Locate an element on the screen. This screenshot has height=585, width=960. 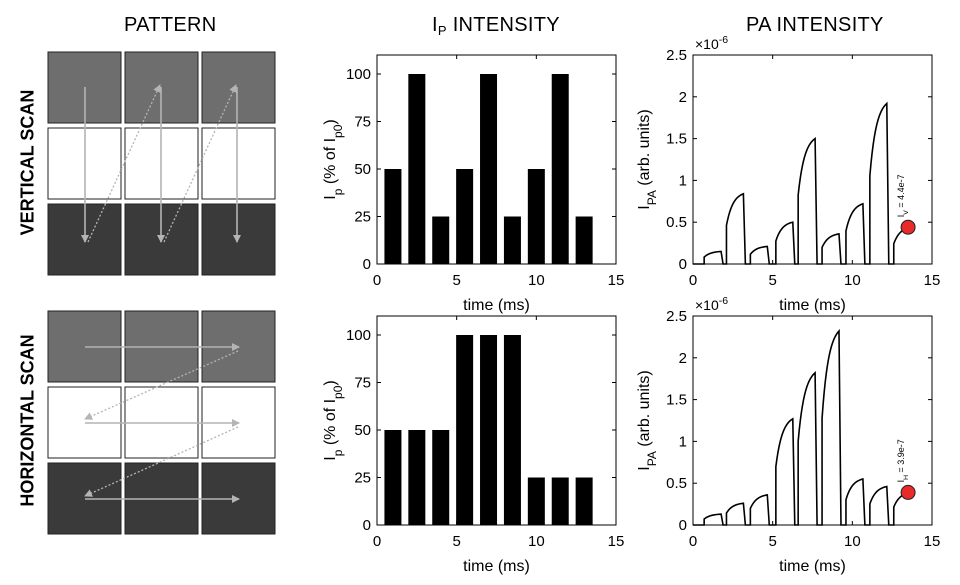
ip-vertical-xlabel: time (ms) is located at coordinates (496, 305).